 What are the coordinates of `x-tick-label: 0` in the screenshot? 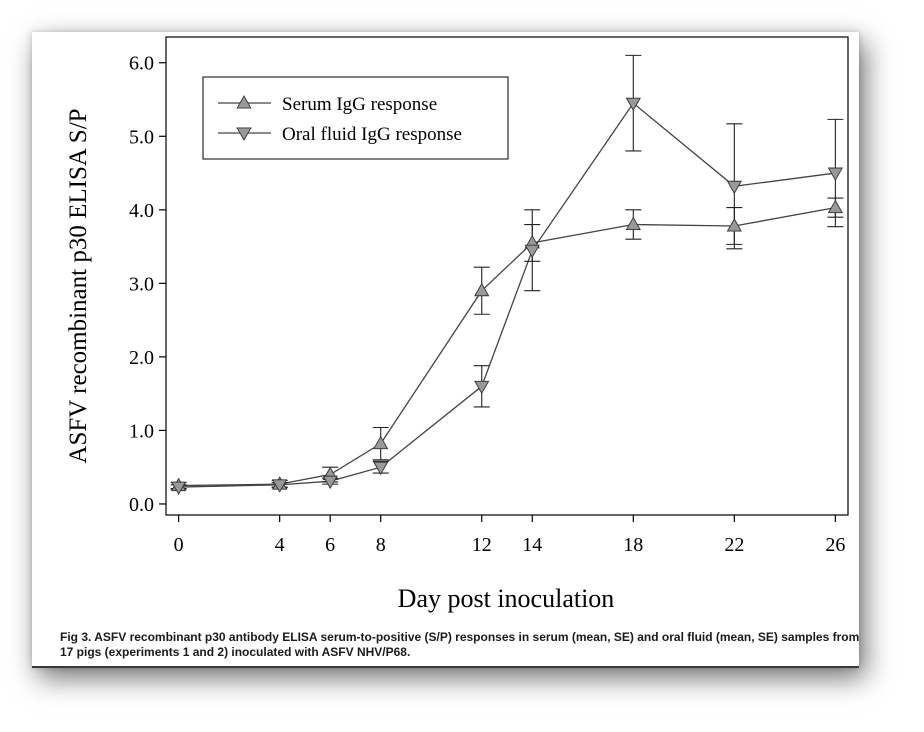 It's located at (179, 545).